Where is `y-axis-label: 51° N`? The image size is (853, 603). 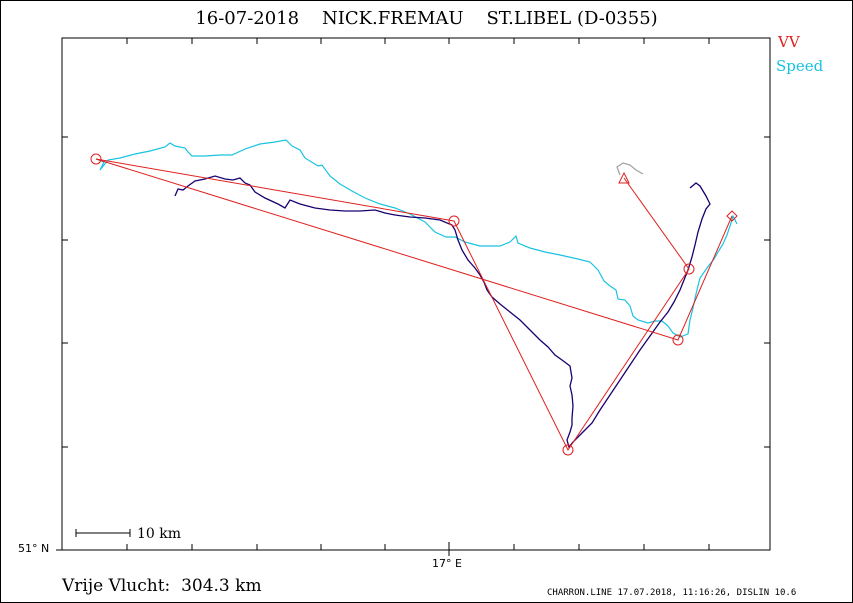
y-axis-label: 51° N is located at coordinates (34, 548).